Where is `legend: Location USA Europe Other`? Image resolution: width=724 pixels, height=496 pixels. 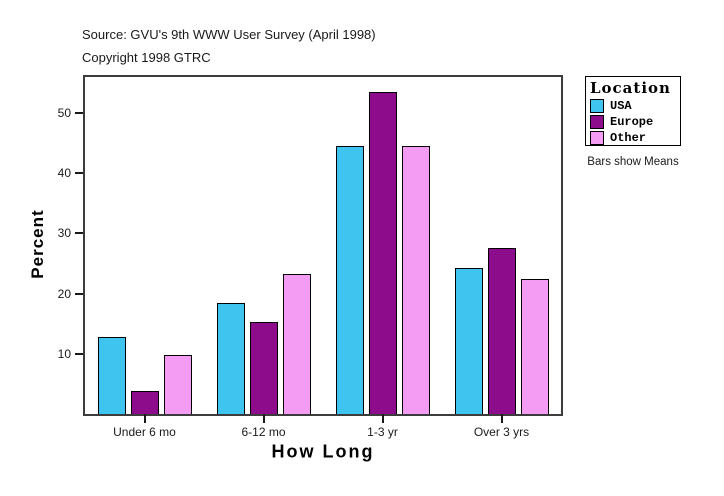
legend: Location USA Europe Other is located at coordinates (633, 111).